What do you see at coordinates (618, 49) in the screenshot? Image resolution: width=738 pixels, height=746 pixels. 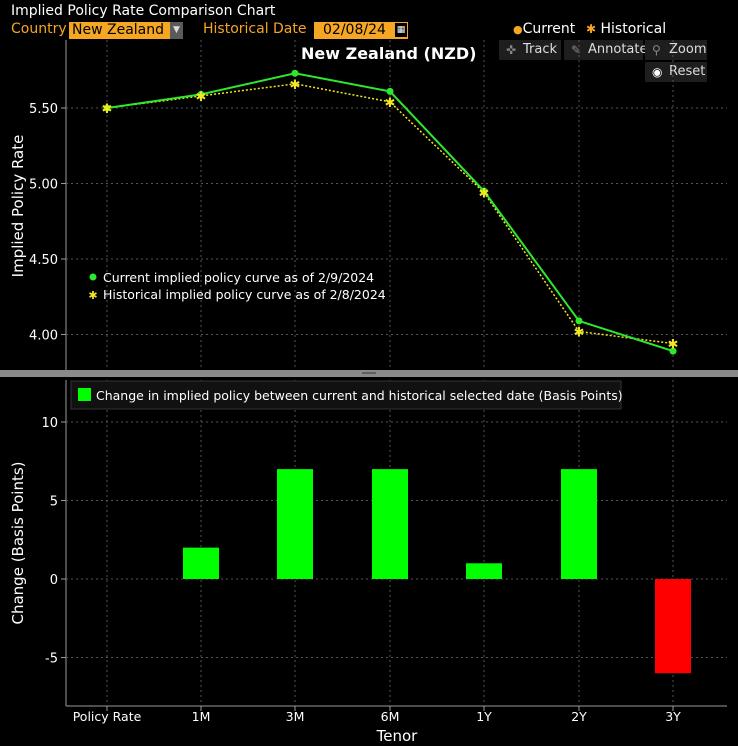 I see `annotate-label: Annotate` at bounding box center [618, 49].